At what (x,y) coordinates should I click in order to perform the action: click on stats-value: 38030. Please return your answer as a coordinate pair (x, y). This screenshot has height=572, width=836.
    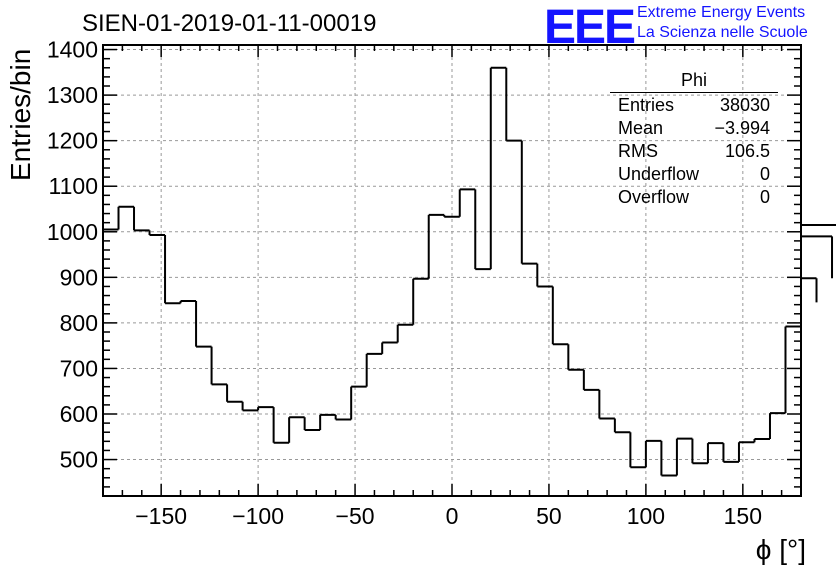
    Looking at the image, I should click on (744, 105).